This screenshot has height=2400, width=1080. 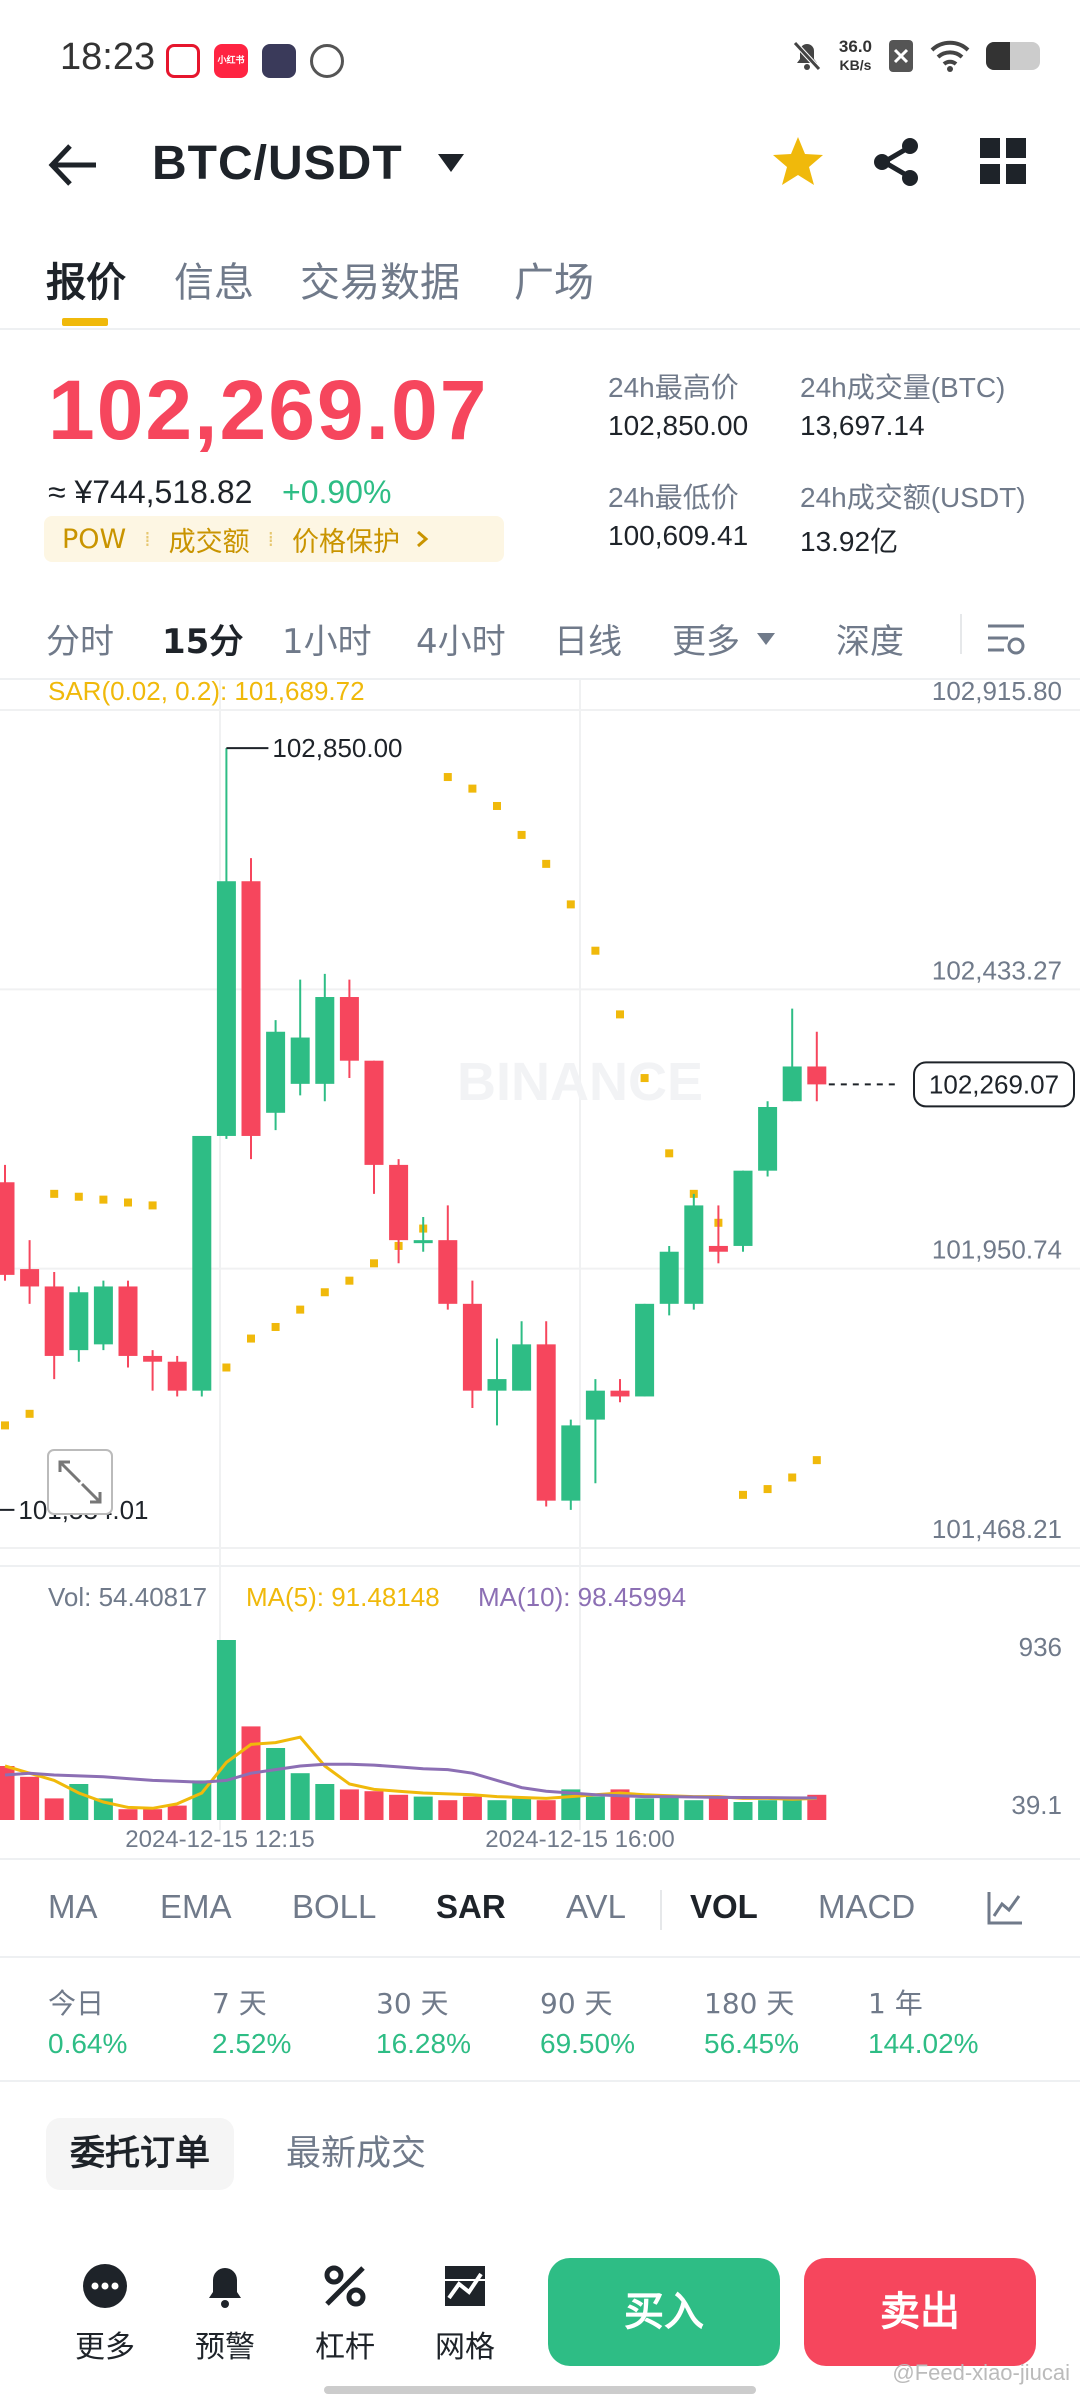 I want to click on tab-latest-trades: 最新成交, so click(x=356, y=2154).